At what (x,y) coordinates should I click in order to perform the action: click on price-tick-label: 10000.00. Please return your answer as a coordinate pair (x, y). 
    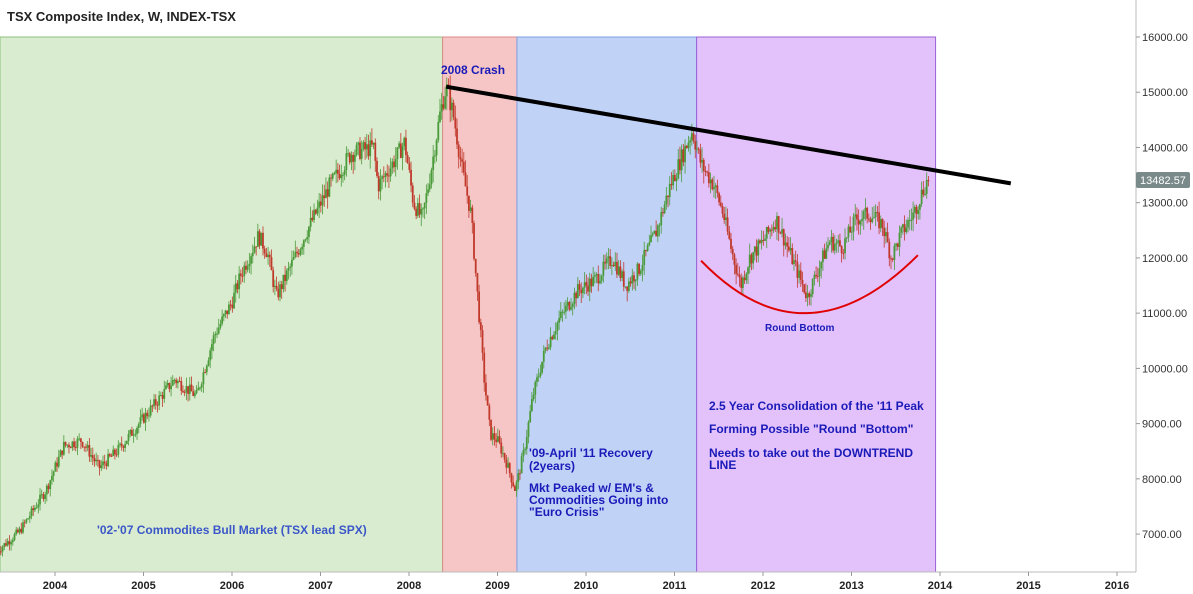
    Looking at the image, I should click on (1165, 369).